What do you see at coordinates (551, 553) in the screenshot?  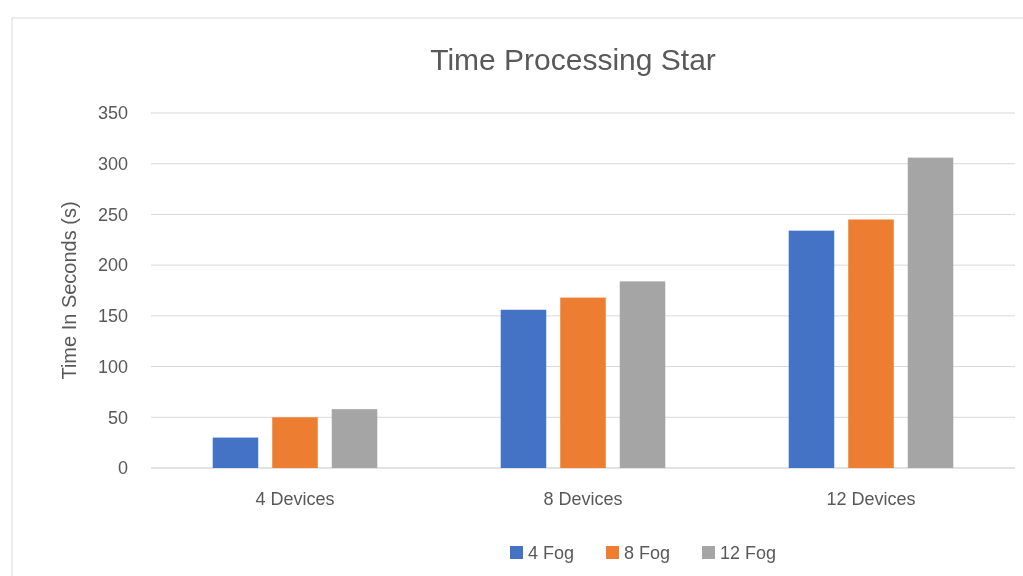 I see `legend-label: 4 Fog` at bounding box center [551, 553].